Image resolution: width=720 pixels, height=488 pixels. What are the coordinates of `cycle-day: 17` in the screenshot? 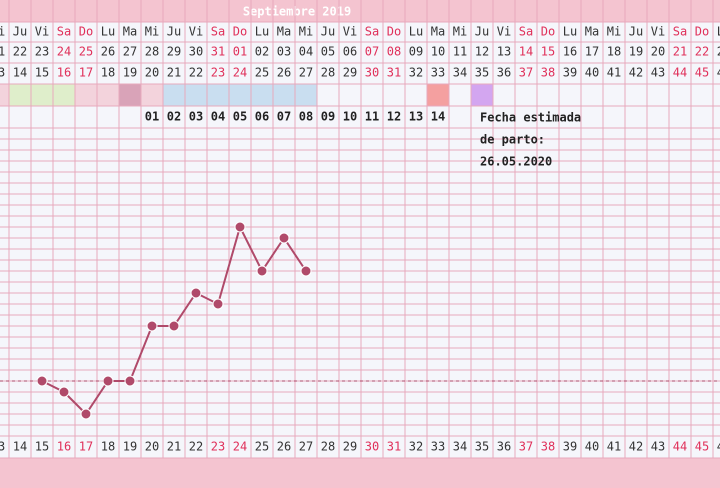 It's located at (86, 73).